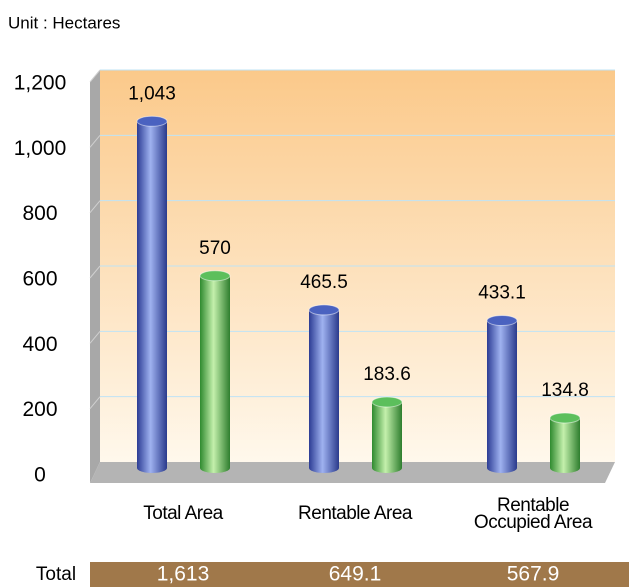  Describe the element at coordinates (39, 279) in the screenshot. I see `y-tick-label: 600` at that location.